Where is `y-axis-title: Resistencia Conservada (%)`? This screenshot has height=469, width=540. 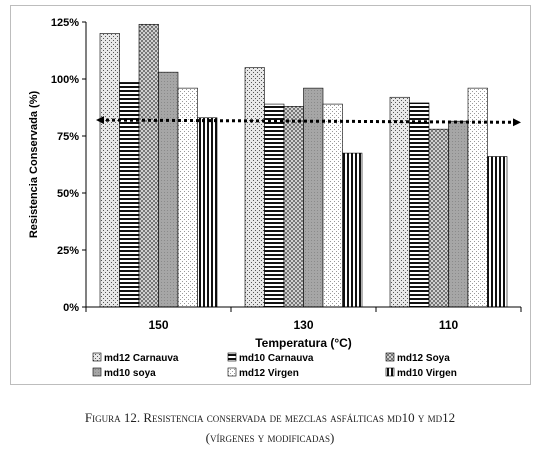 y-axis-title: Resistencia Conservada (%) is located at coordinates (34, 165).